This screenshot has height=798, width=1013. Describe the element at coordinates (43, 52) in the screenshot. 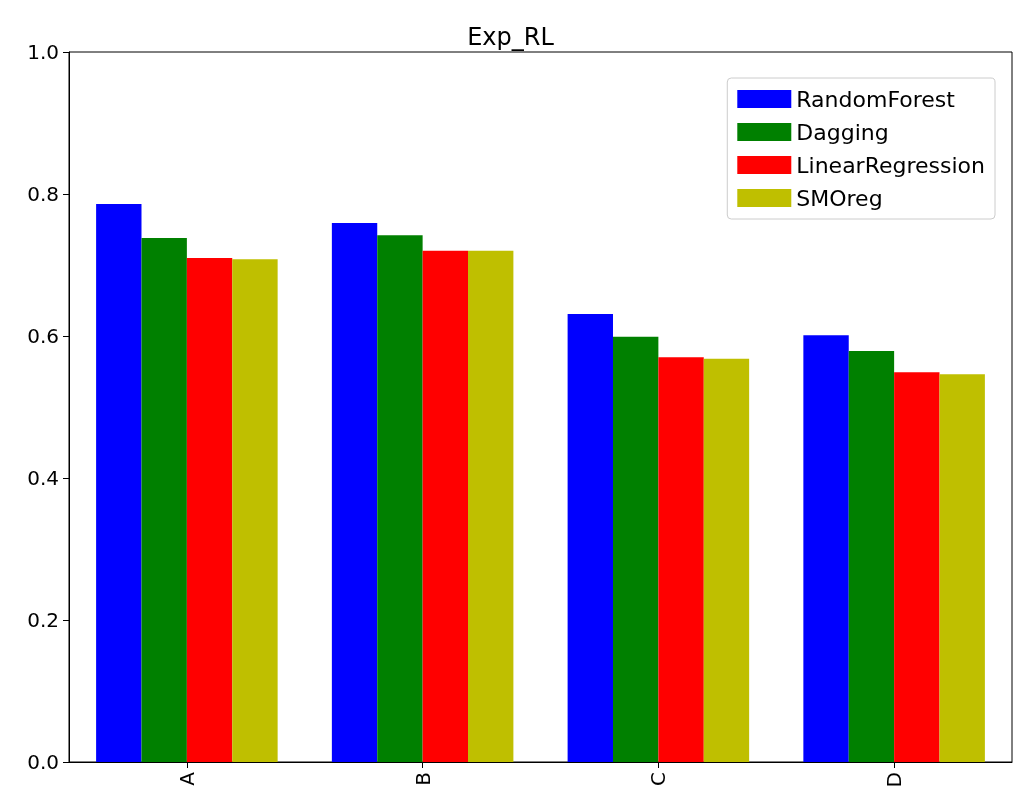

I see `y-tick-label: 1.0` at that location.